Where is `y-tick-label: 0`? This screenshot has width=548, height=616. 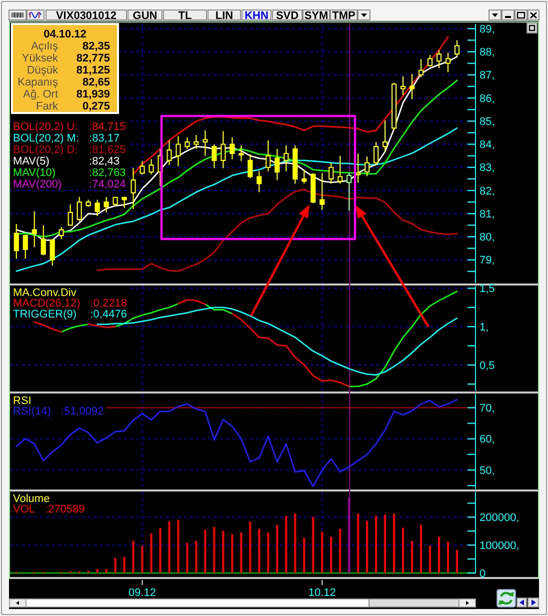
y-tick-label: 0 is located at coordinates (483, 574).